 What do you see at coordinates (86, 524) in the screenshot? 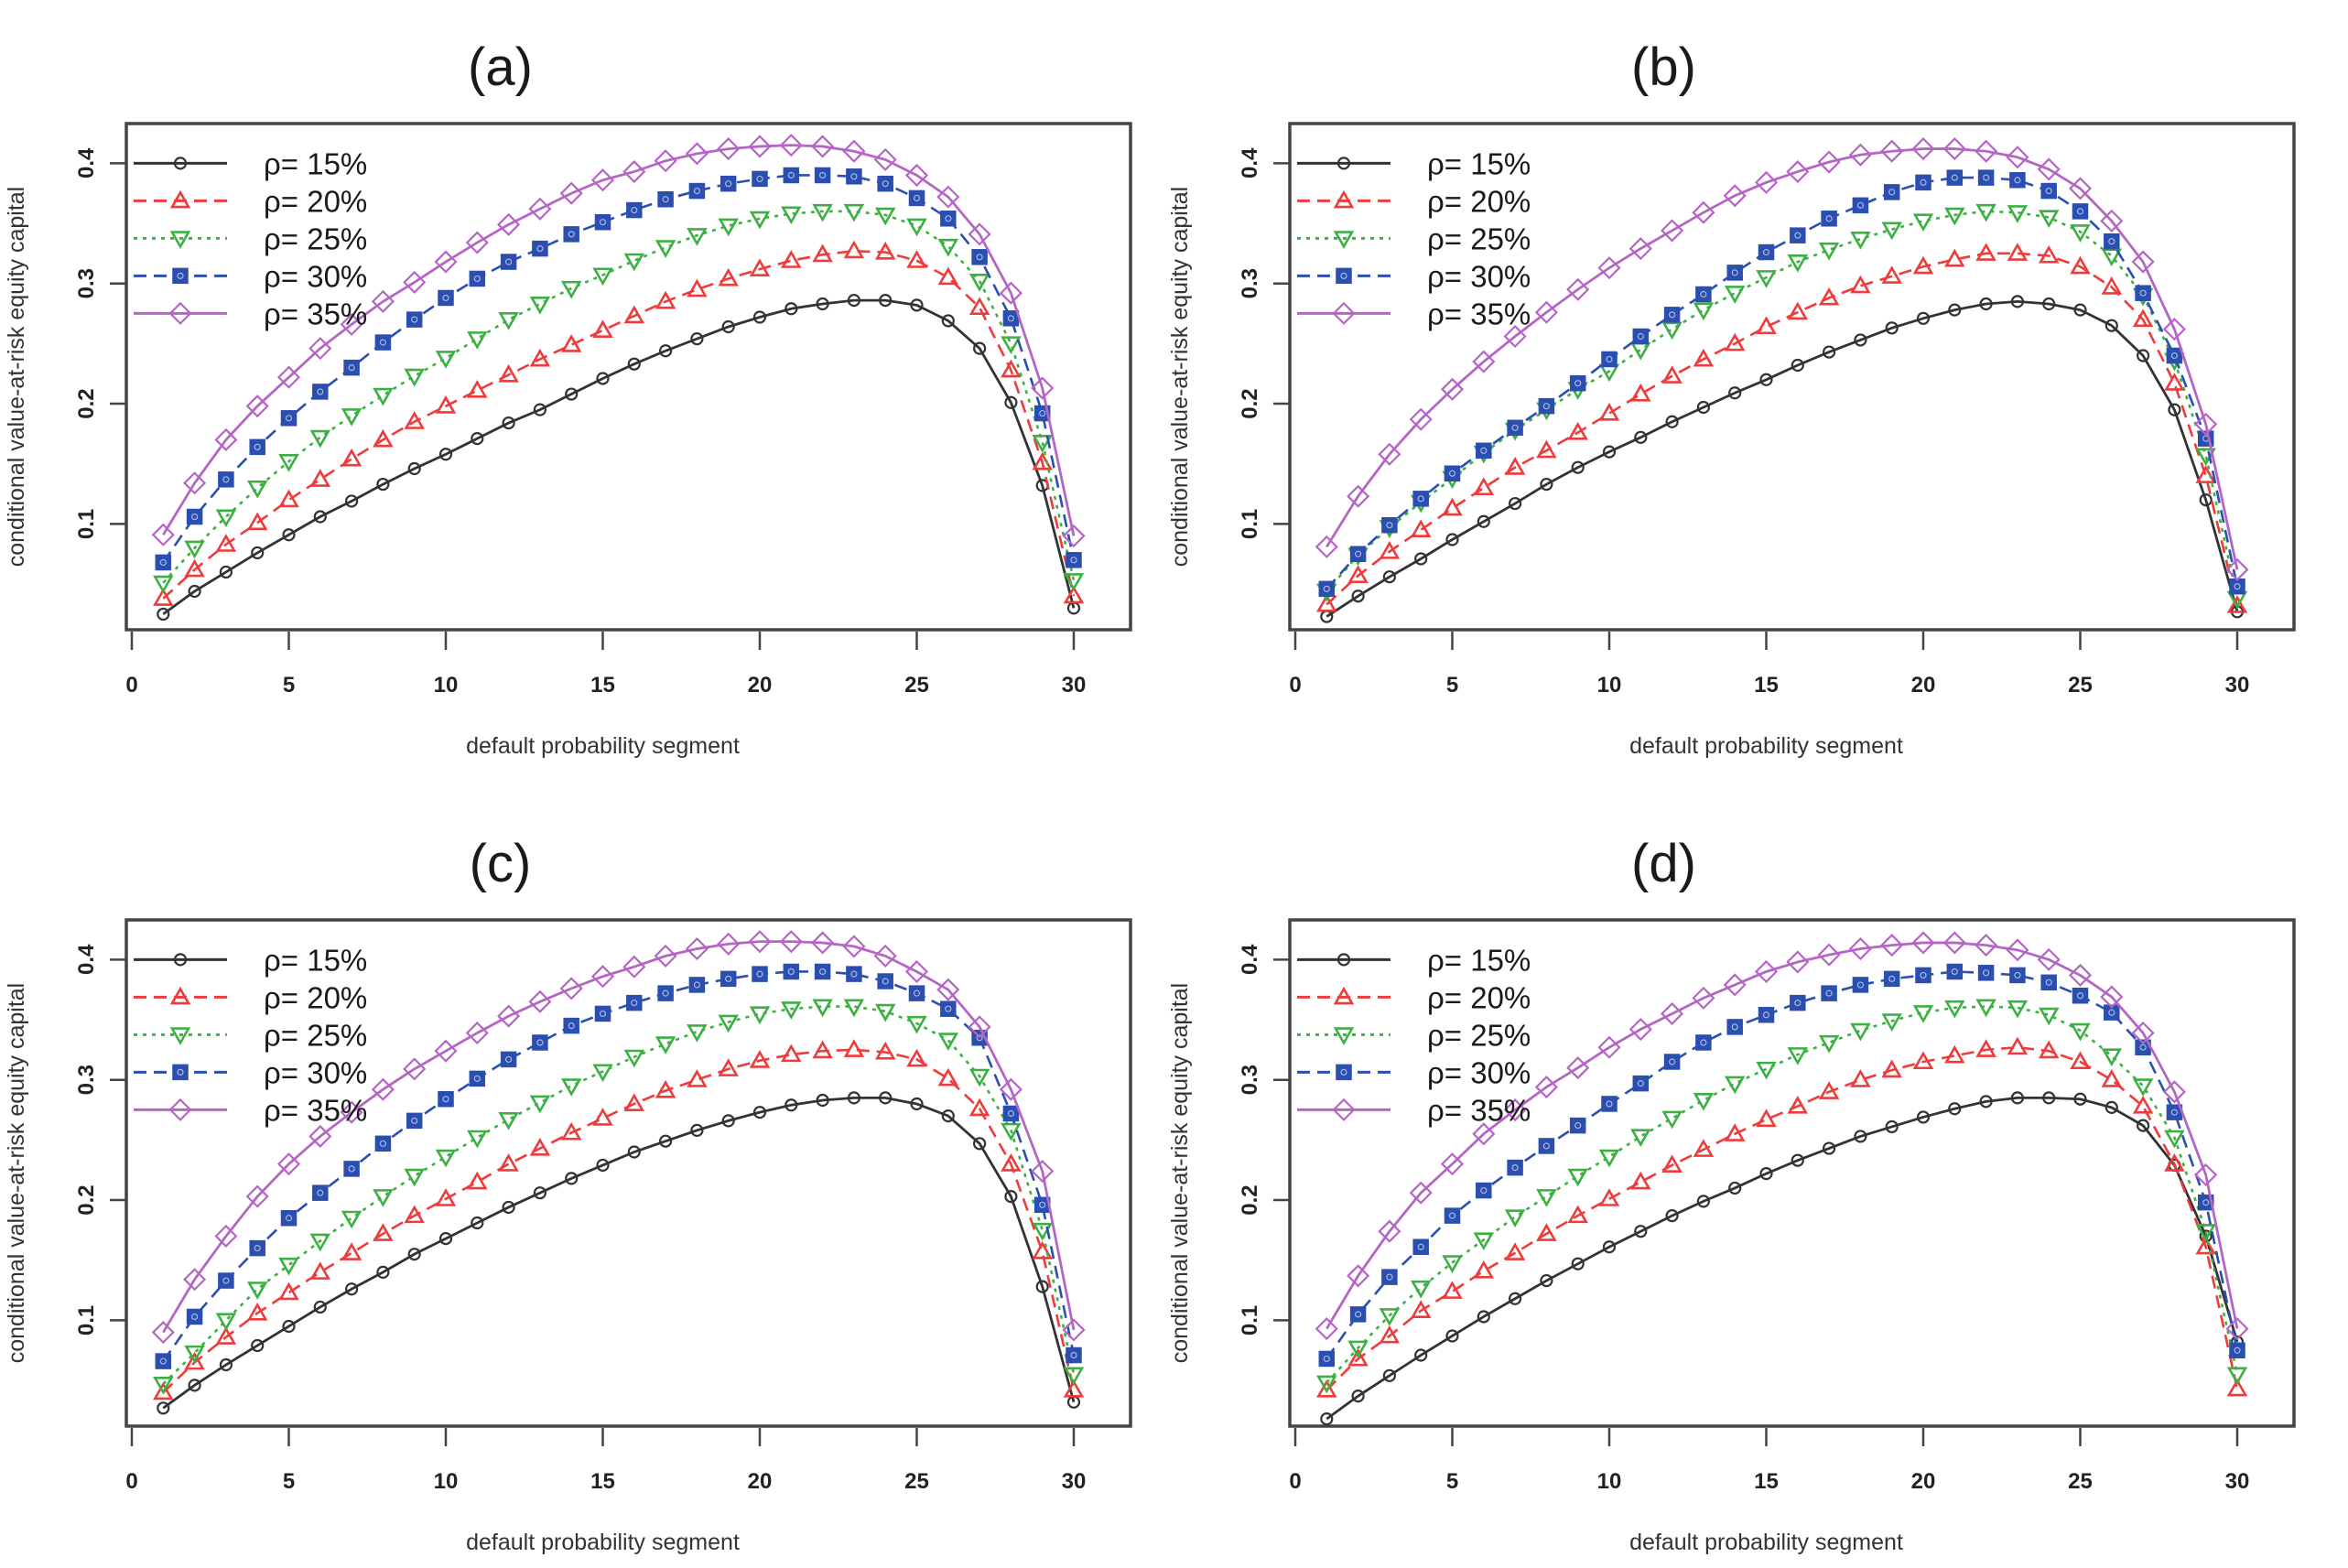
I see `y-tick-label: 0.1` at bounding box center [86, 524].